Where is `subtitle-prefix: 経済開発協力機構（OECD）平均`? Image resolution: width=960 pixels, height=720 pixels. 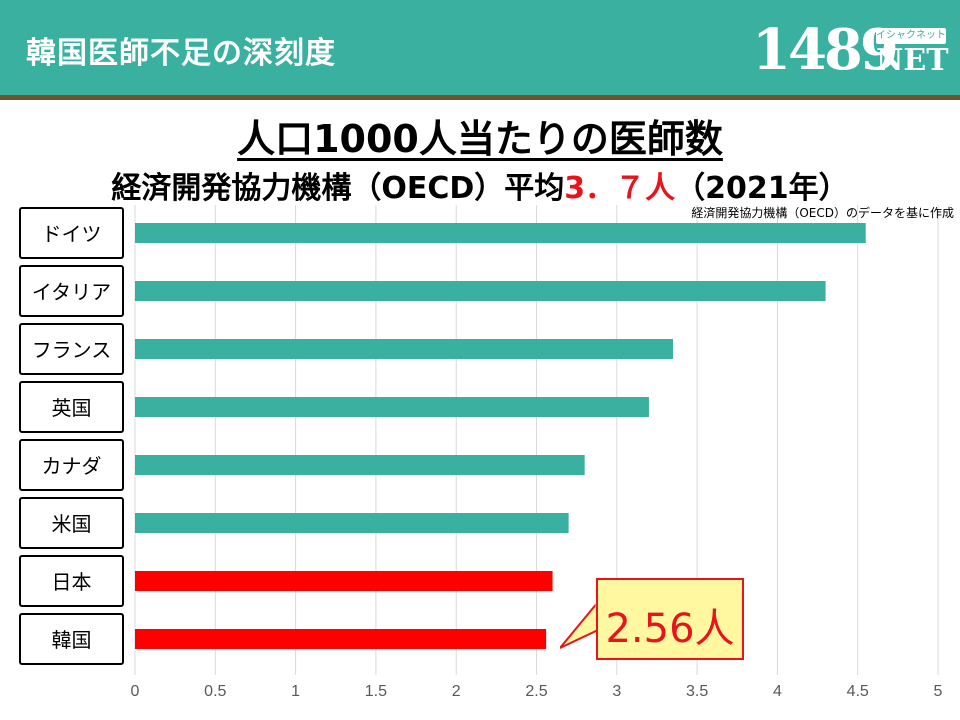 subtitle-prefix: 経済開発協力機構（OECD）平均 is located at coordinates (338, 188).